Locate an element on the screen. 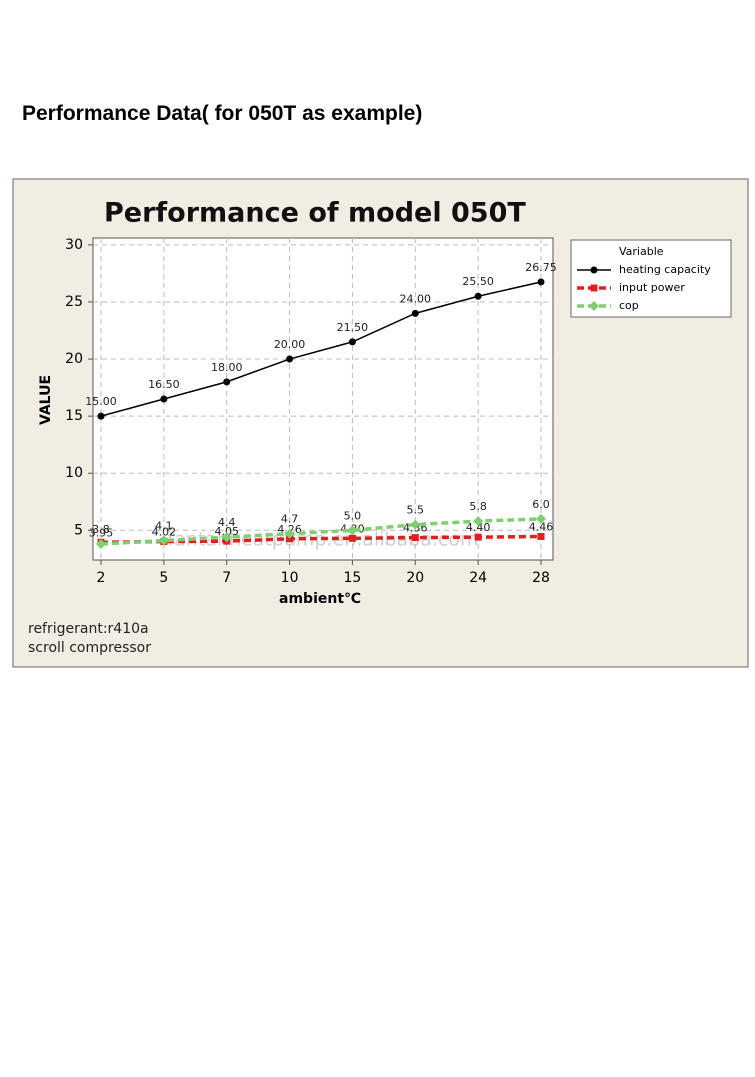 This screenshot has width=755, height=1077. y-tick-label: 20 is located at coordinates (74, 359).